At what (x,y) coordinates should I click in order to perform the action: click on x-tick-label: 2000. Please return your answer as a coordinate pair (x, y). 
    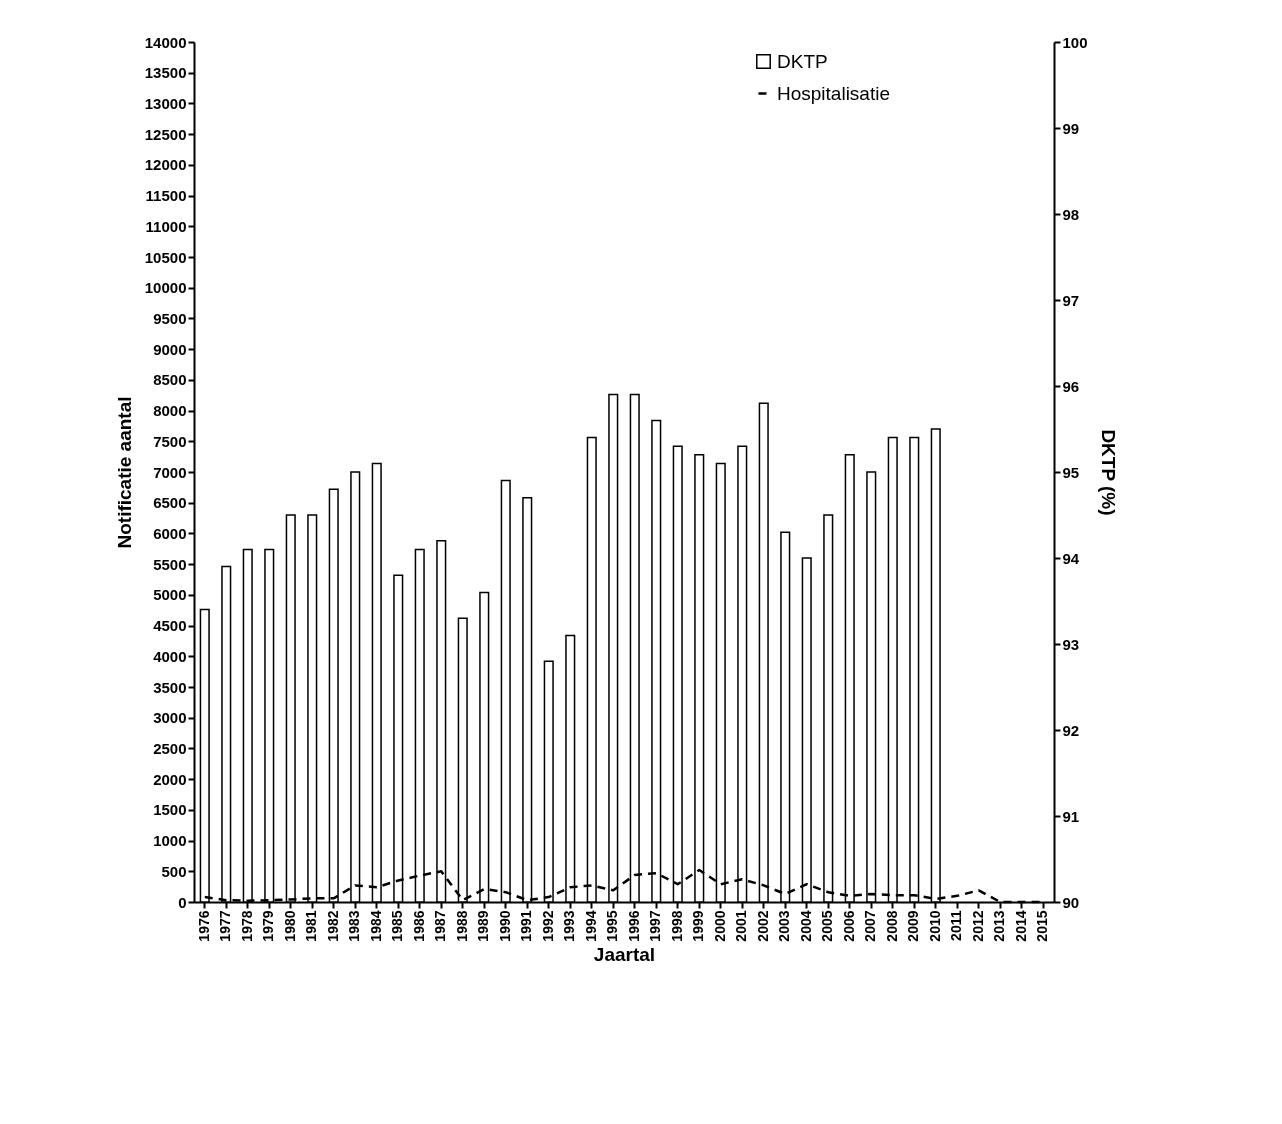
    Looking at the image, I should click on (719, 926).